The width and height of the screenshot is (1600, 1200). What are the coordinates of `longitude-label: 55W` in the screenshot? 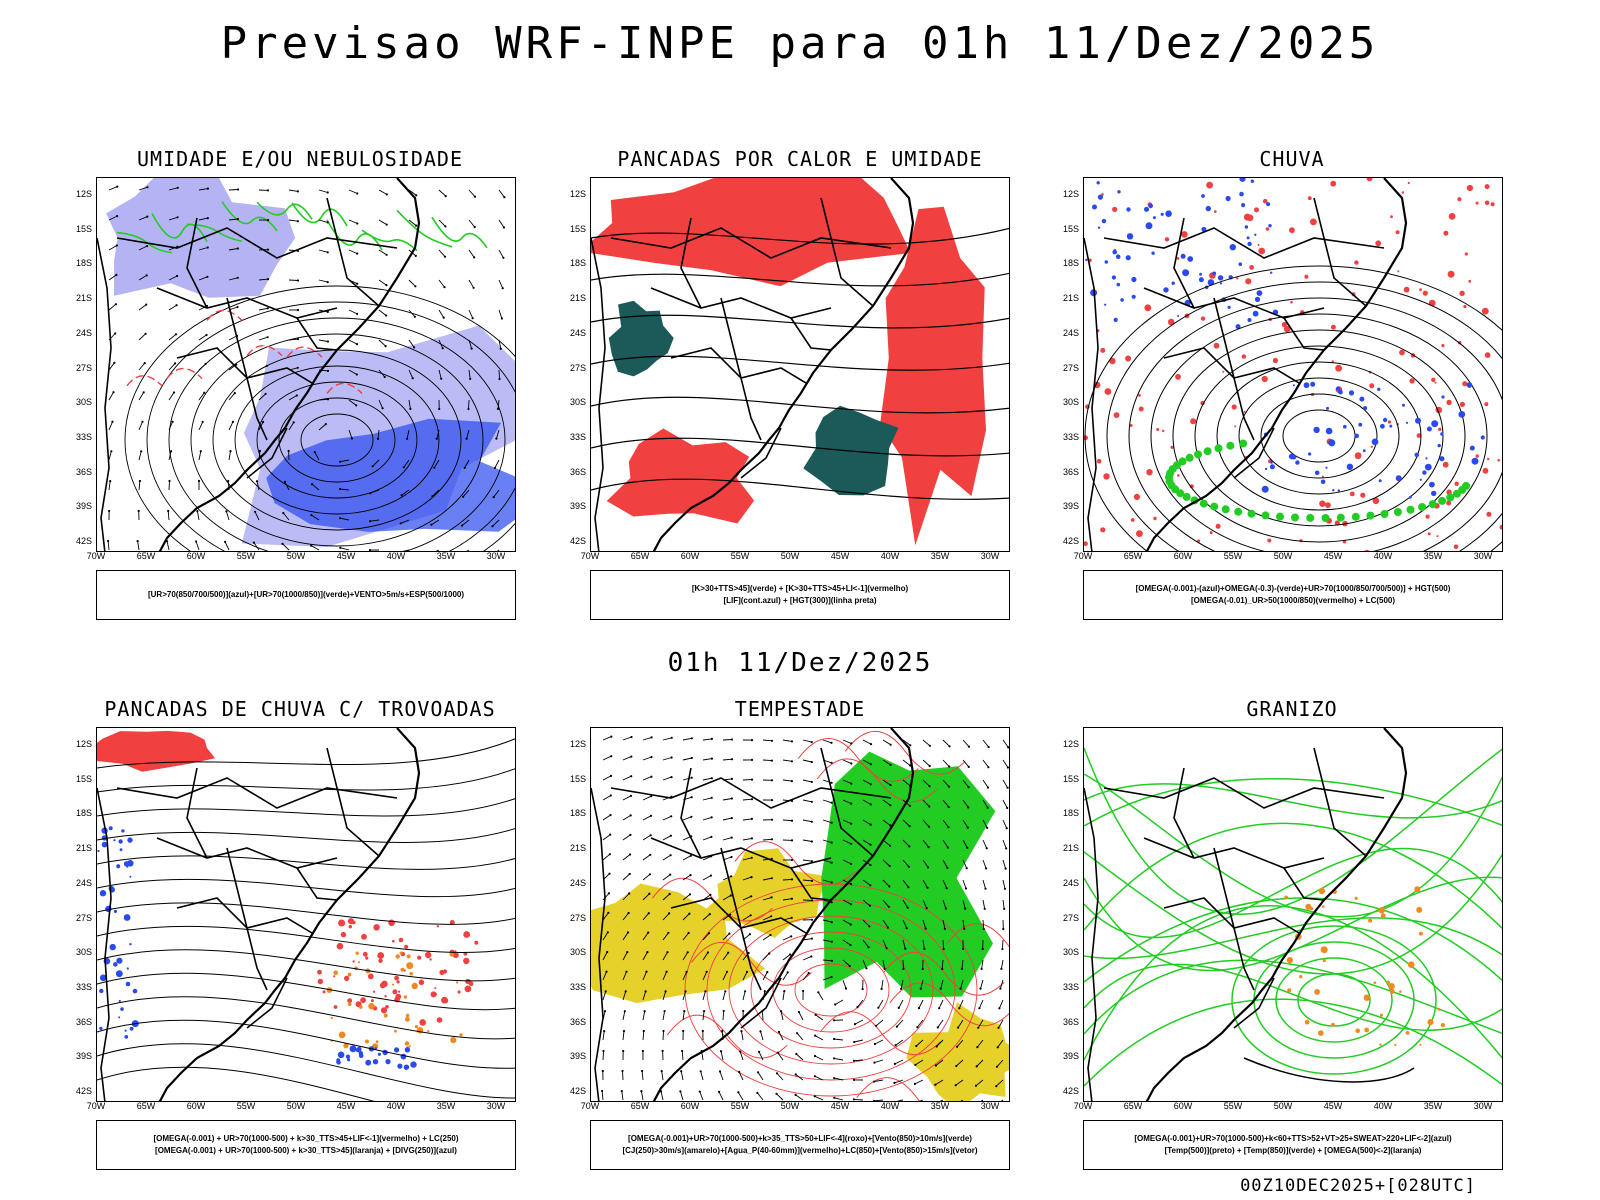 It's located at (1233, 1106).